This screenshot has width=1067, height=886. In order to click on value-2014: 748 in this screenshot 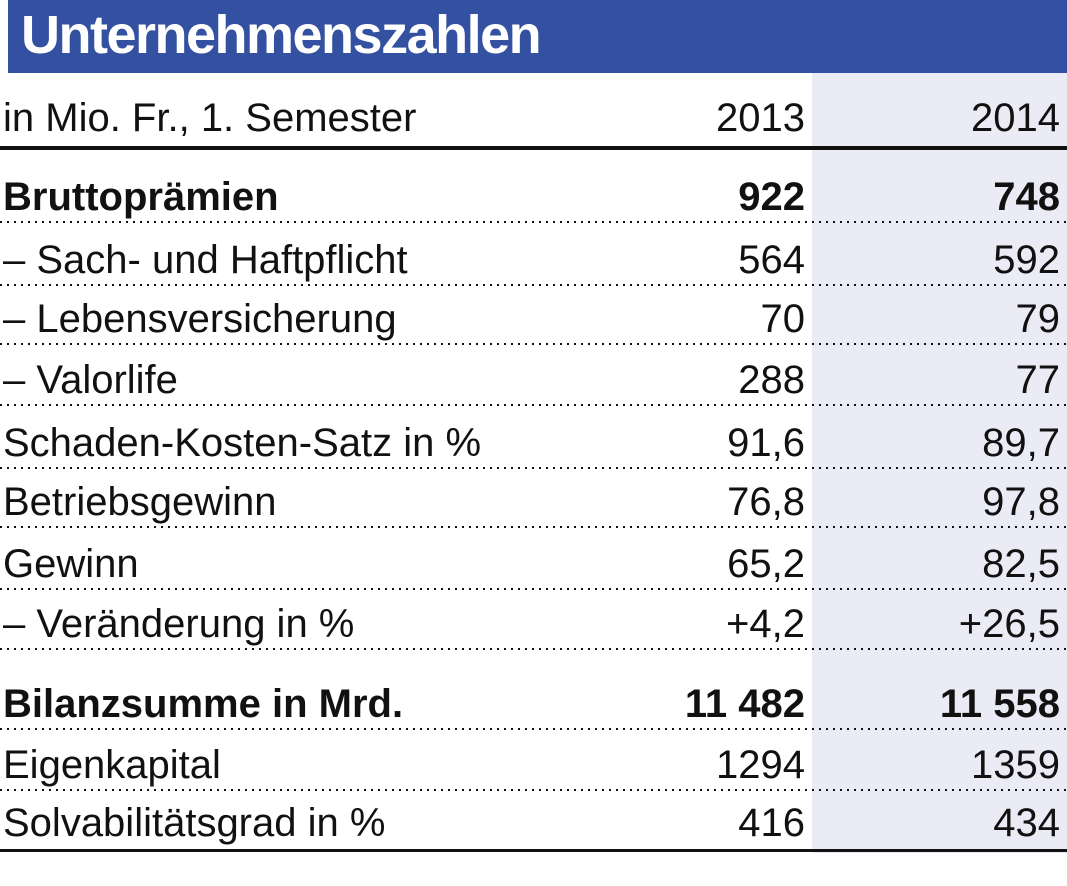, I will do `click(1026, 197)`.